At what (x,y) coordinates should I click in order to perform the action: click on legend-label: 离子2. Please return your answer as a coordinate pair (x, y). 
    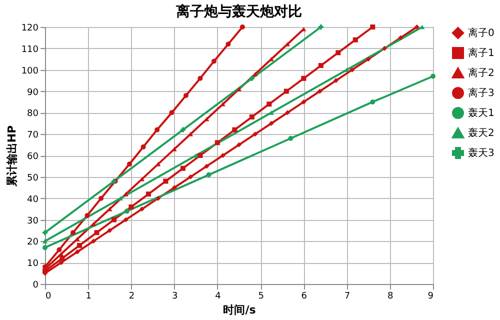
    Looking at the image, I should click on (481, 73).